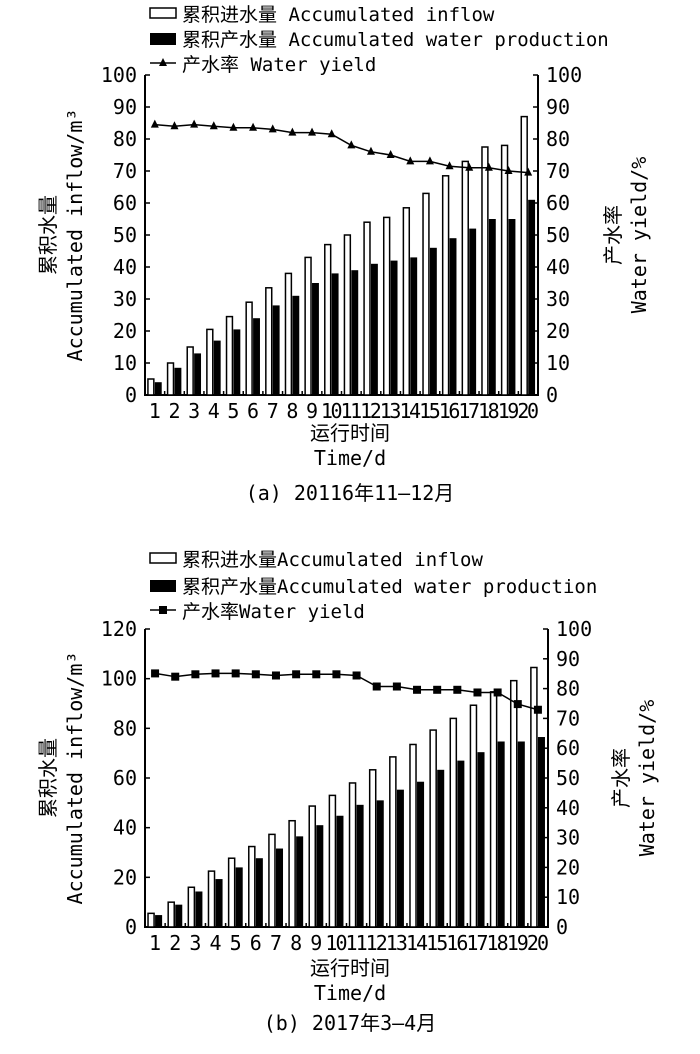 The height and width of the screenshot is (1054, 700). I want to click on legend-label: 累积产水量 Accumulated water production, so click(395, 40).